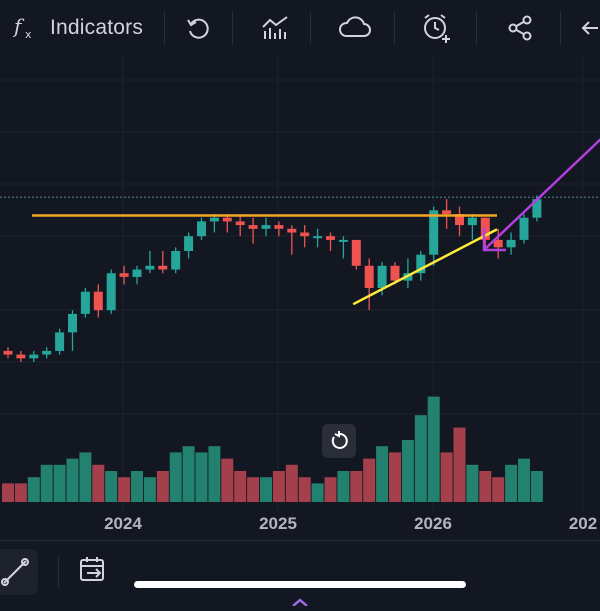 The width and height of the screenshot is (600, 611). Describe the element at coordinates (275, 28) in the screenshot. I see `compare-icon` at that location.